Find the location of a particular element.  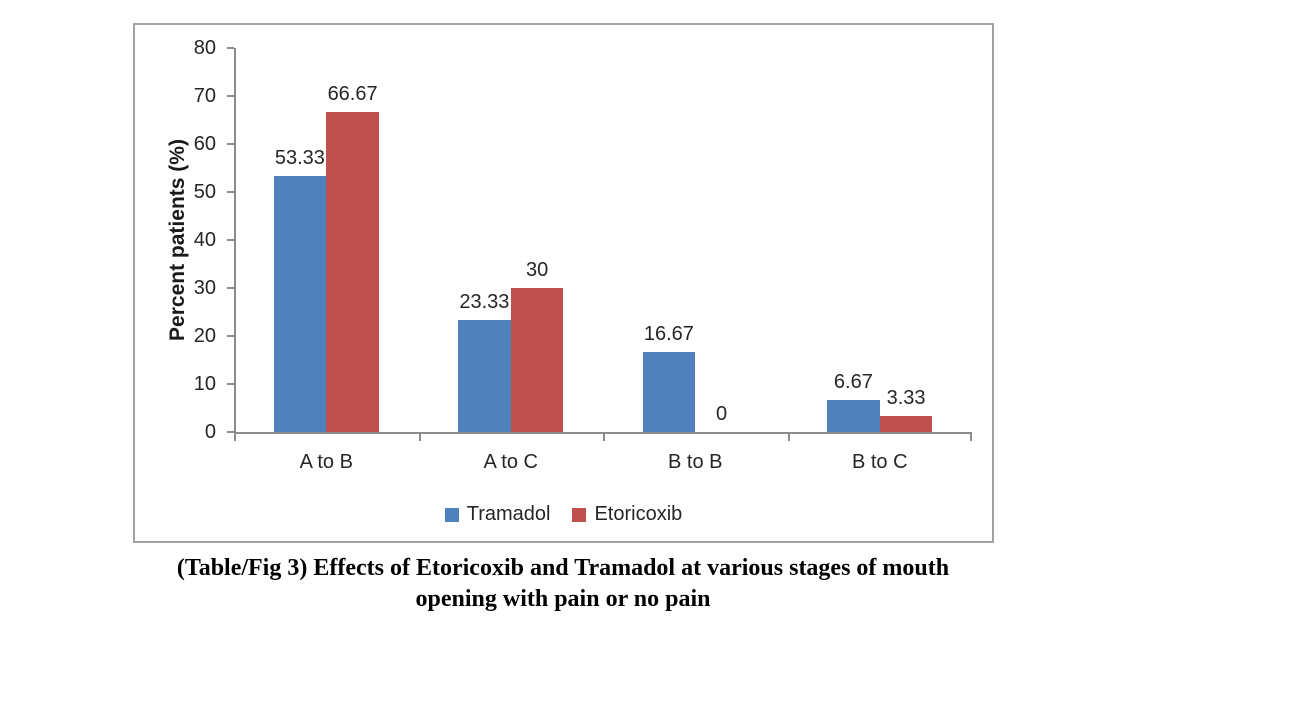

legend-item-tramadol: Tramadol is located at coordinates (497, 514).